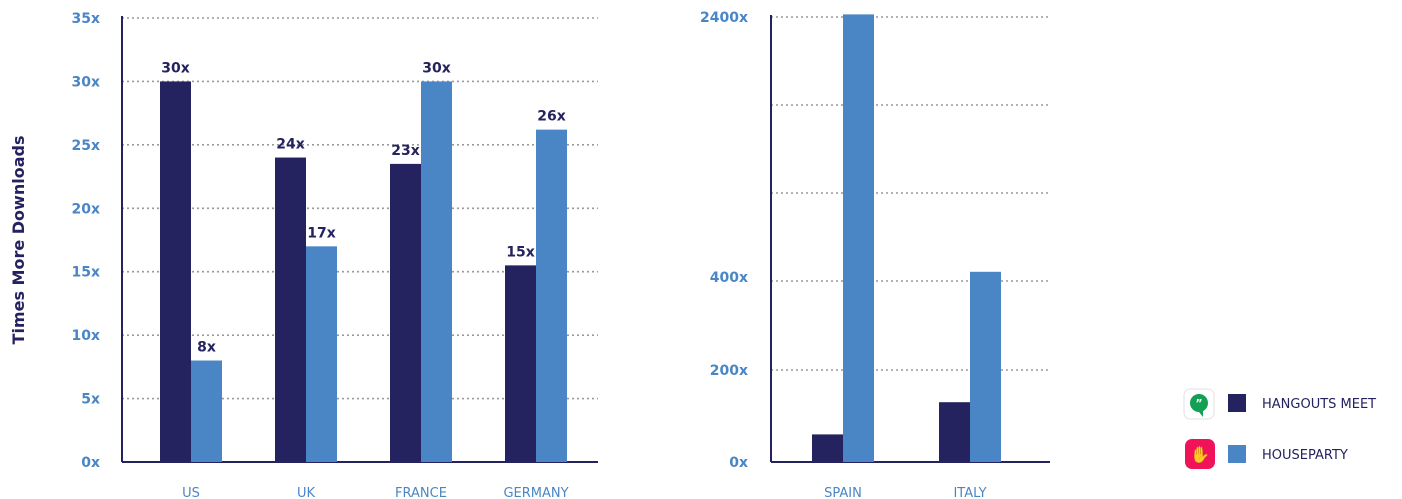 This screenshot has height=499, width=1402. What do you see at coordinates (1237, 454) in the screenshot?
I see `legend-swatch-houseparty` at bounding box center [1237, 454].